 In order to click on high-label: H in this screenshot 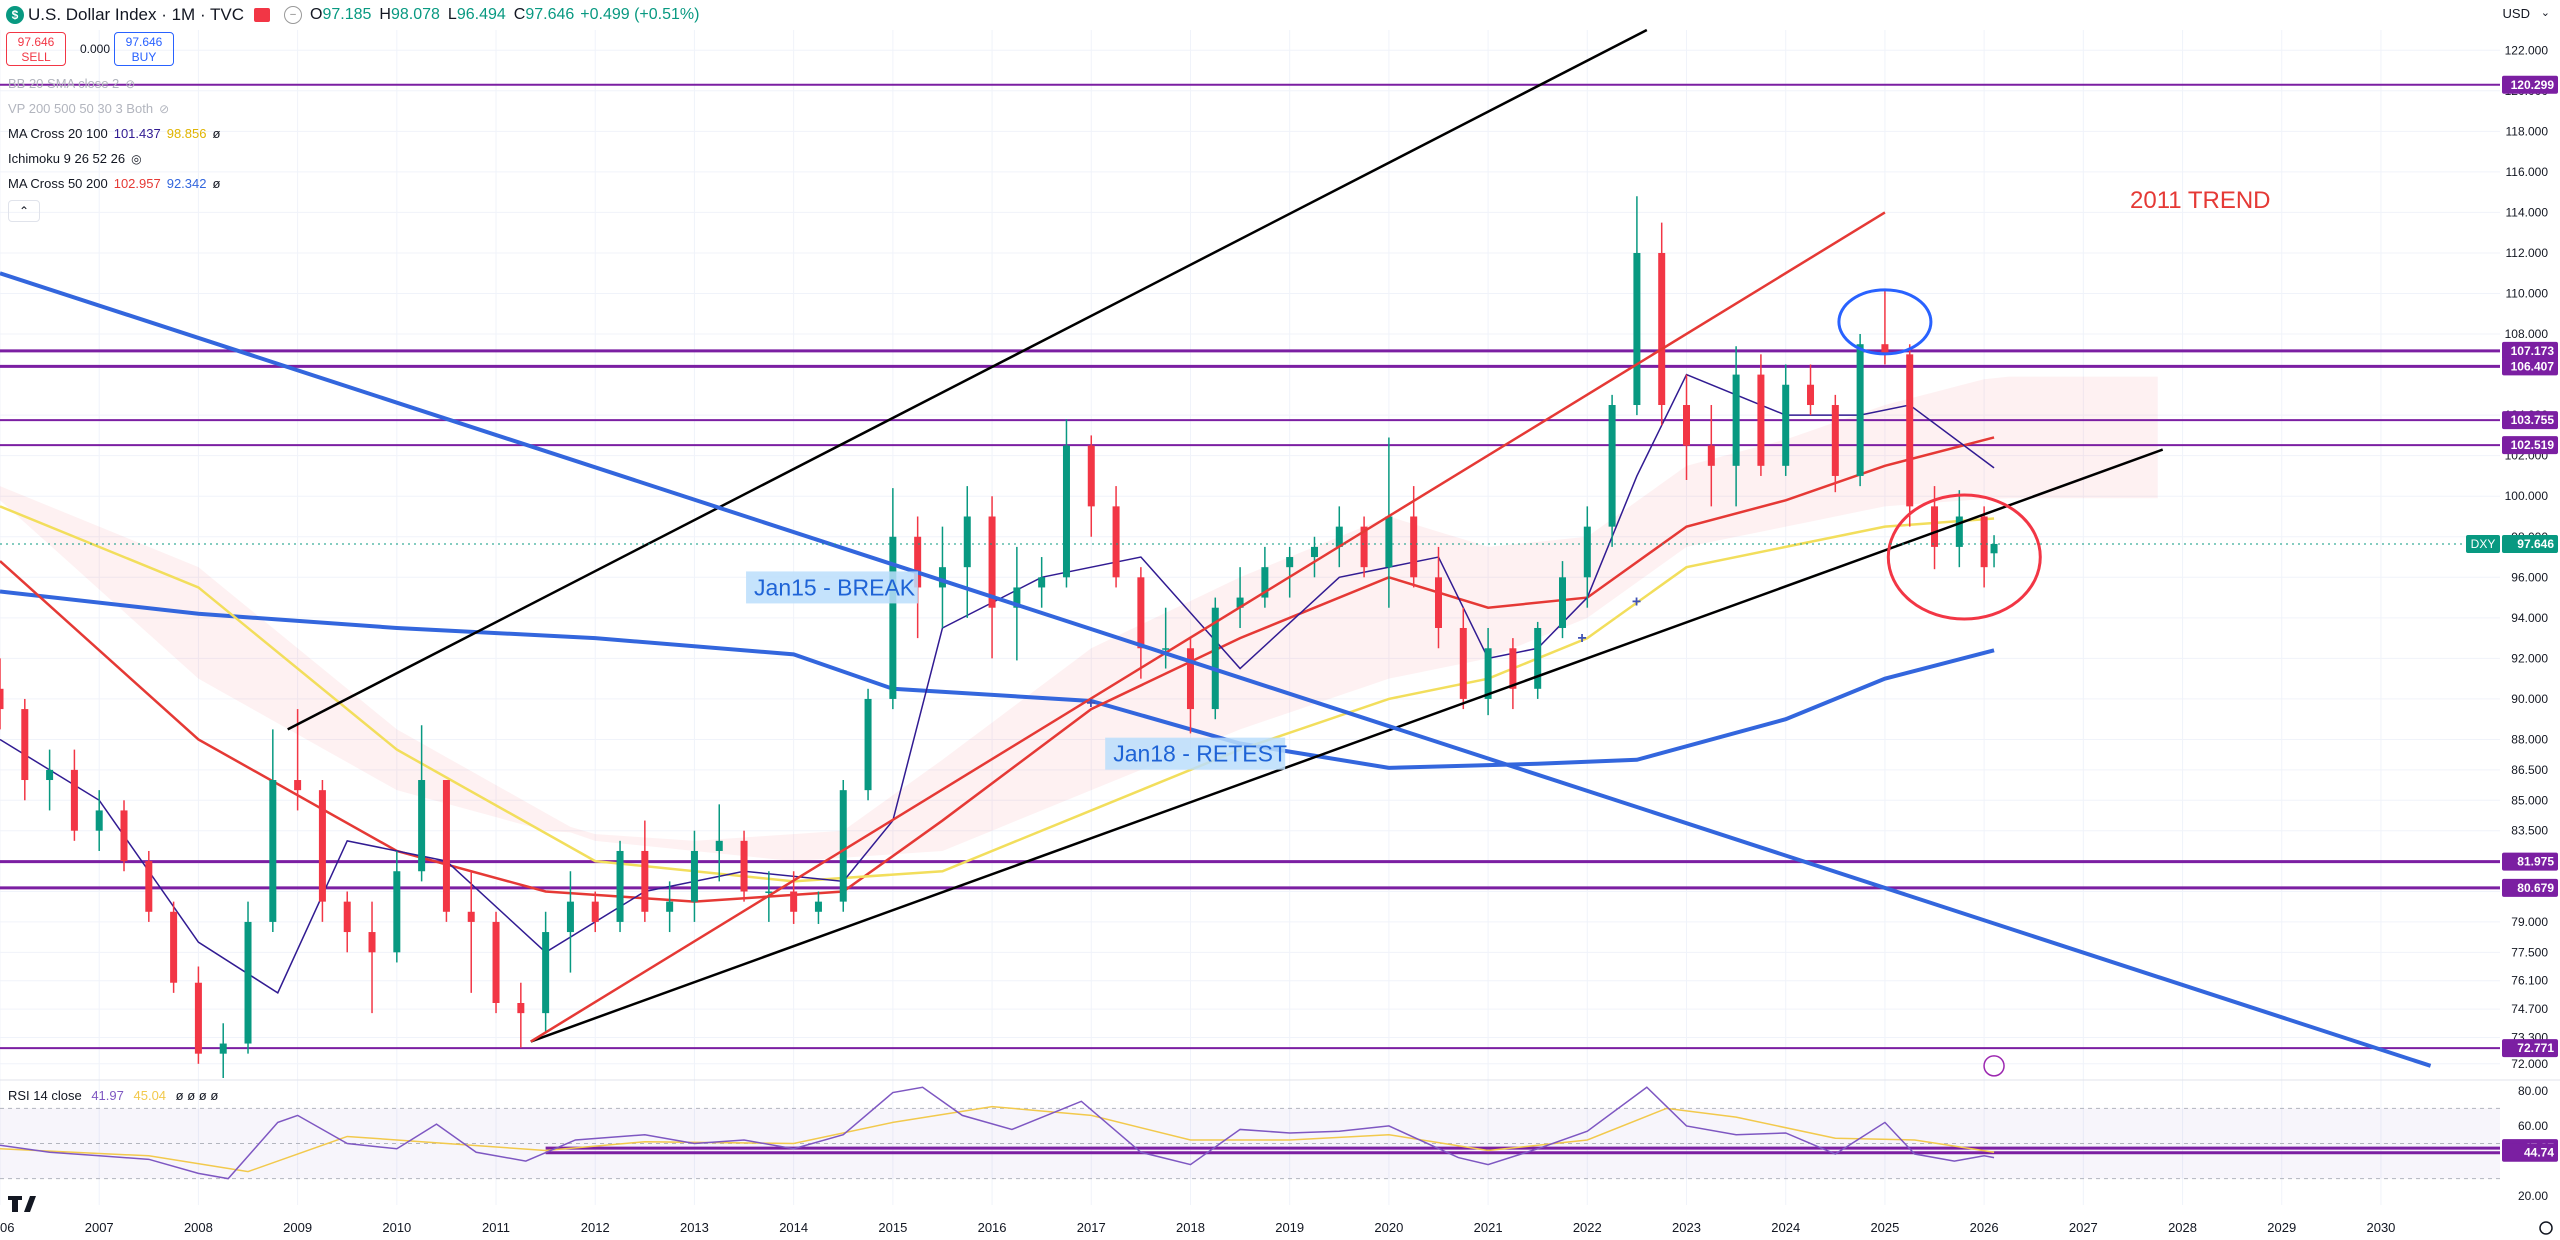, I will do `click(385, 14)`.